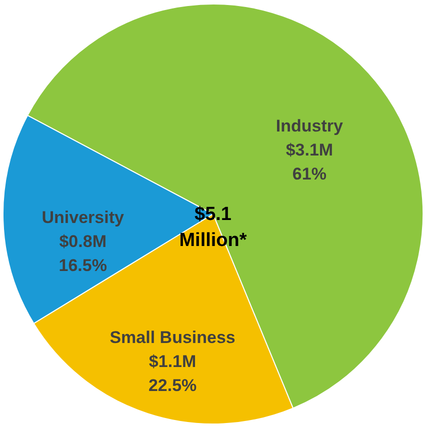 The image size is (426, 428). I want to click on slice-label: University, so click(83, 217).